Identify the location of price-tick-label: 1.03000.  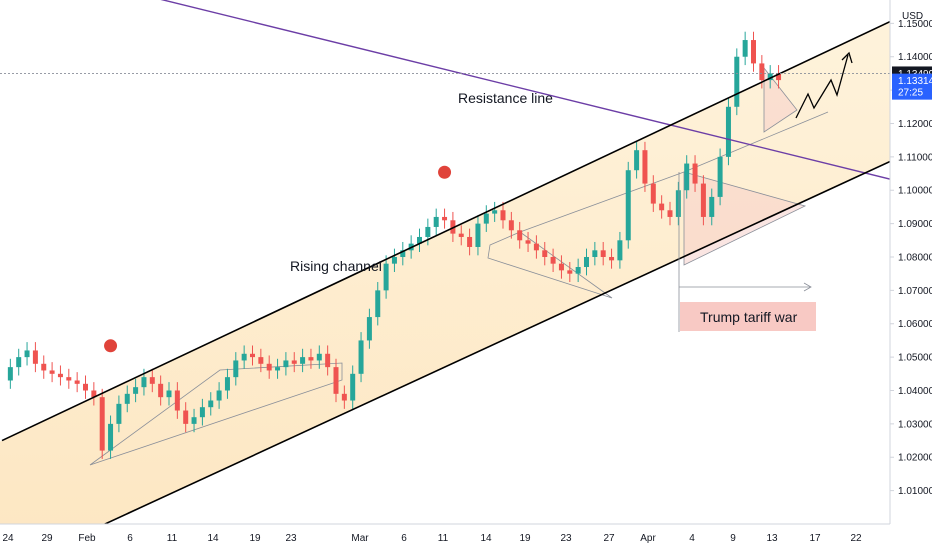
(915, 424).